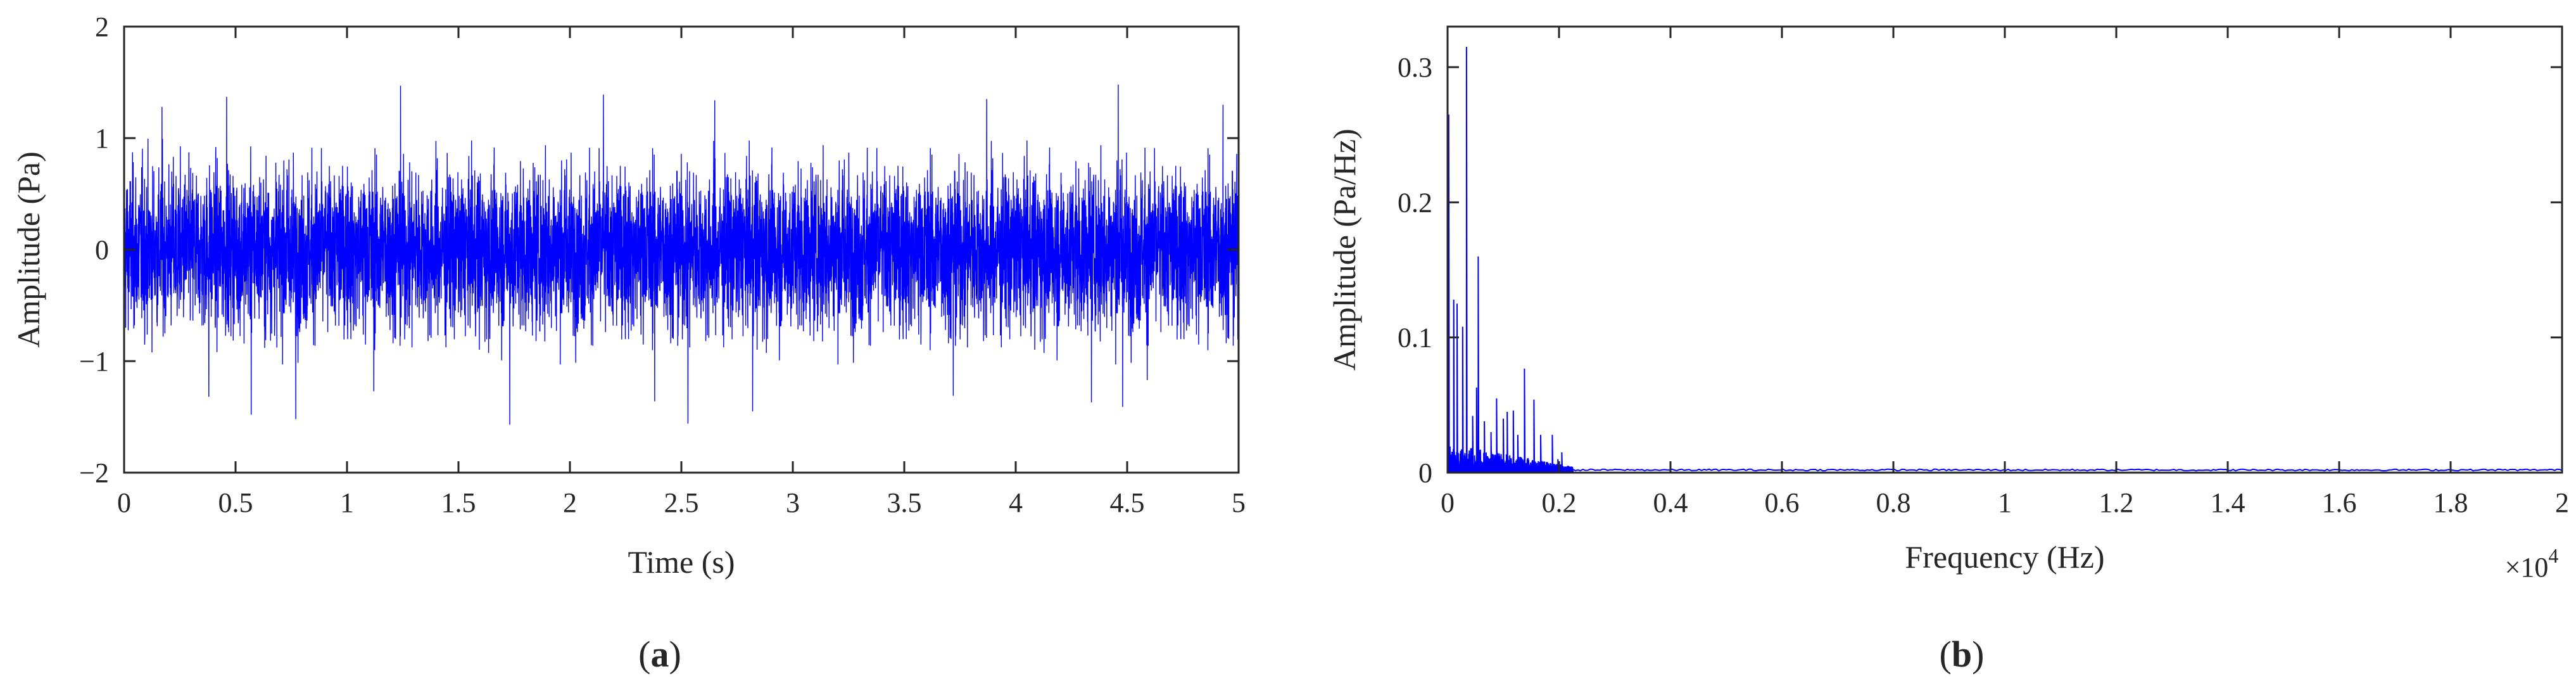 This screenshot has height=683, width=2576. I want to click on x-tick-label: 5, so click(1239, 502).